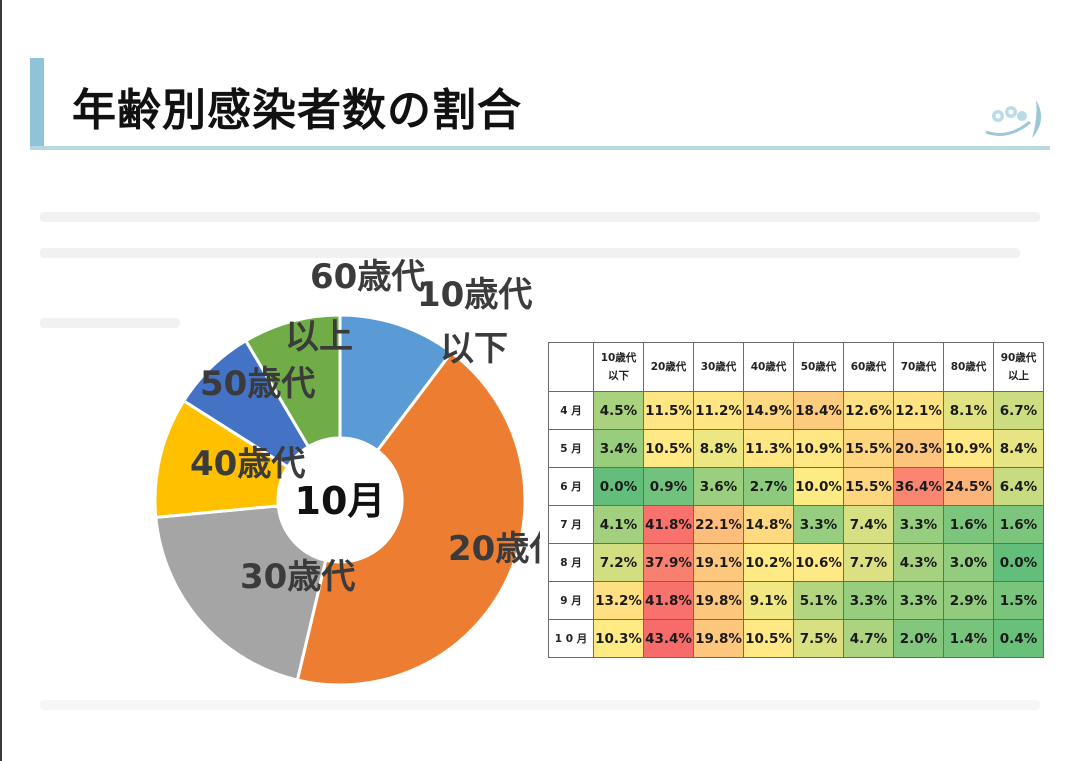 The width and height of the screenshot is (1080, 761). Describe the element at coordinates (768, 524) in the screenshot. I see `heatmap-cell: 14.8%` at that location.